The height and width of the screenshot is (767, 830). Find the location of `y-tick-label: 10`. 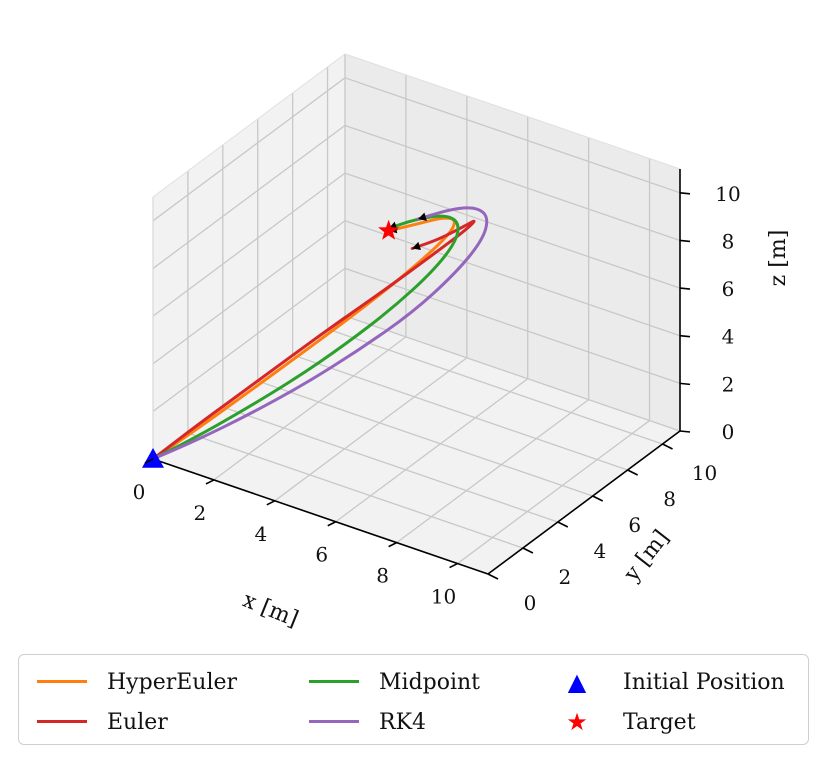

y-tick-label: 10 is located at coordinates (704, 473).